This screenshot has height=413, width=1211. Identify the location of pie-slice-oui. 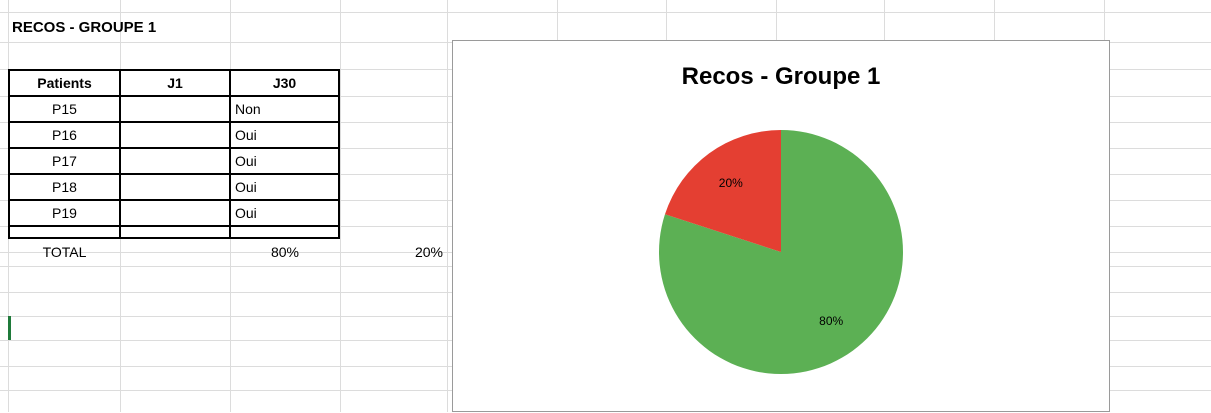
(781, 252).